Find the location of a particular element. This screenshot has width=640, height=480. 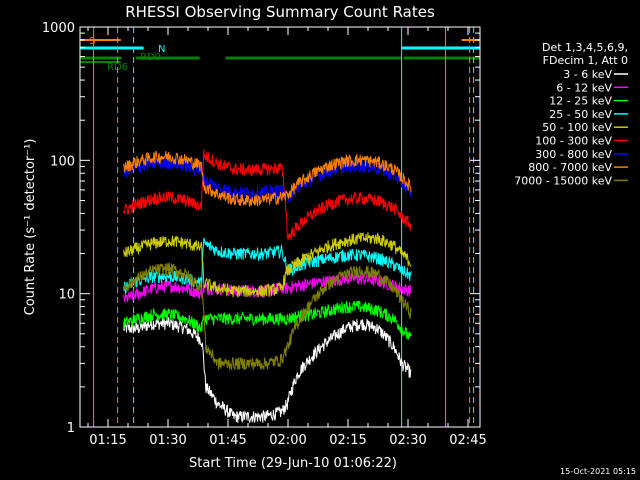

x-tick-label-02-00: 02:00 is located at coordinates (287, 440).